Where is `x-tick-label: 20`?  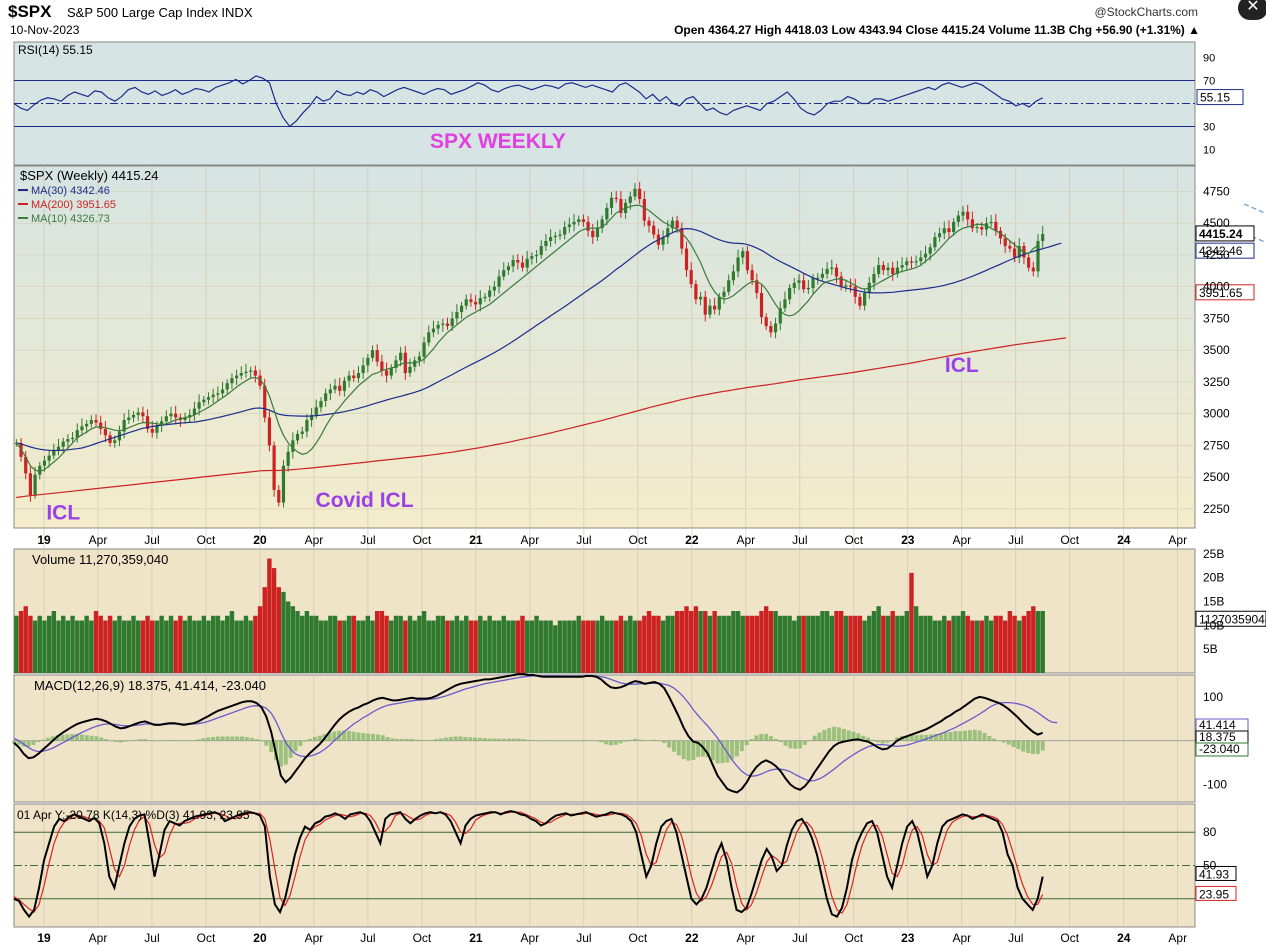
x-tick-label: 20 is located at coordinates (260, 540).